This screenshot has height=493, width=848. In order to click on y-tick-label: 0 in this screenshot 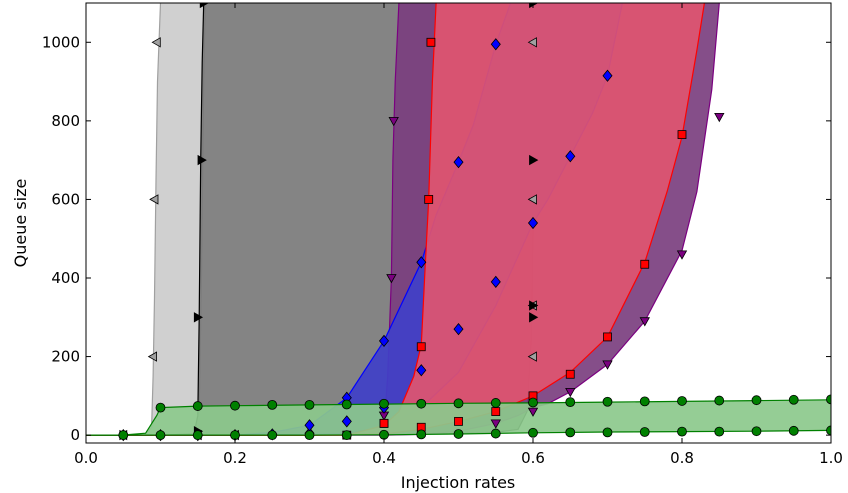, I will do `click(75, 435)`.